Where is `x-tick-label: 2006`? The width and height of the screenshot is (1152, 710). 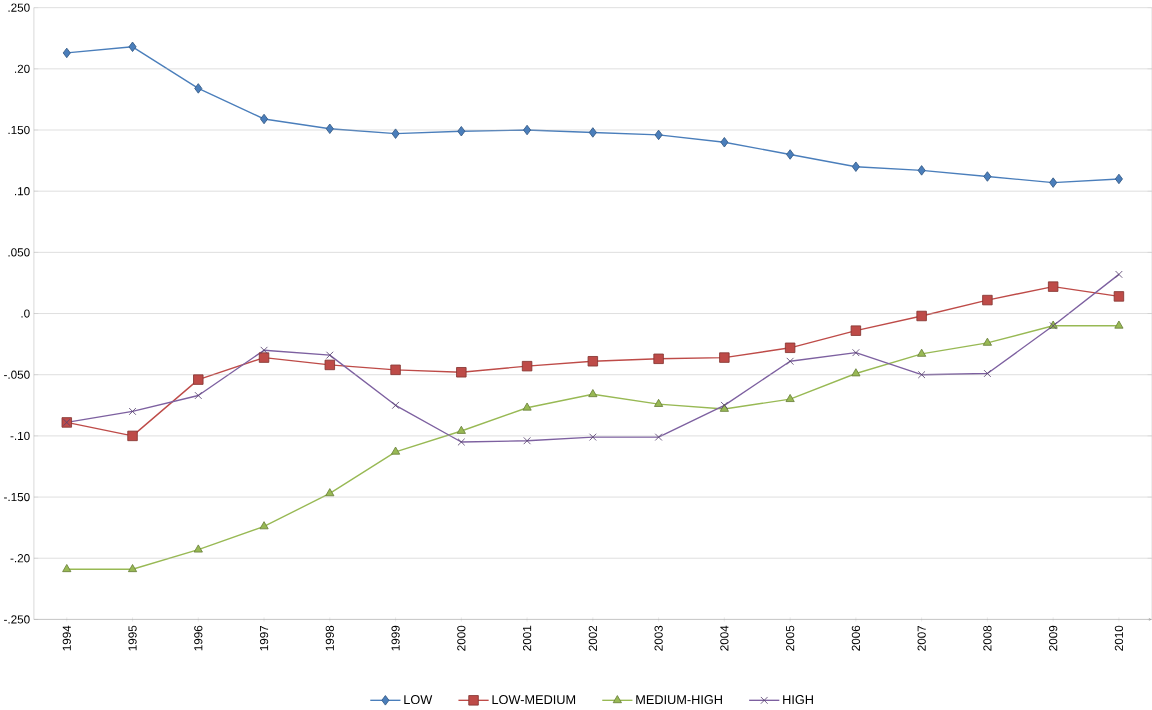 x-tick-label: 2006 is located at coordinates (856, 638).